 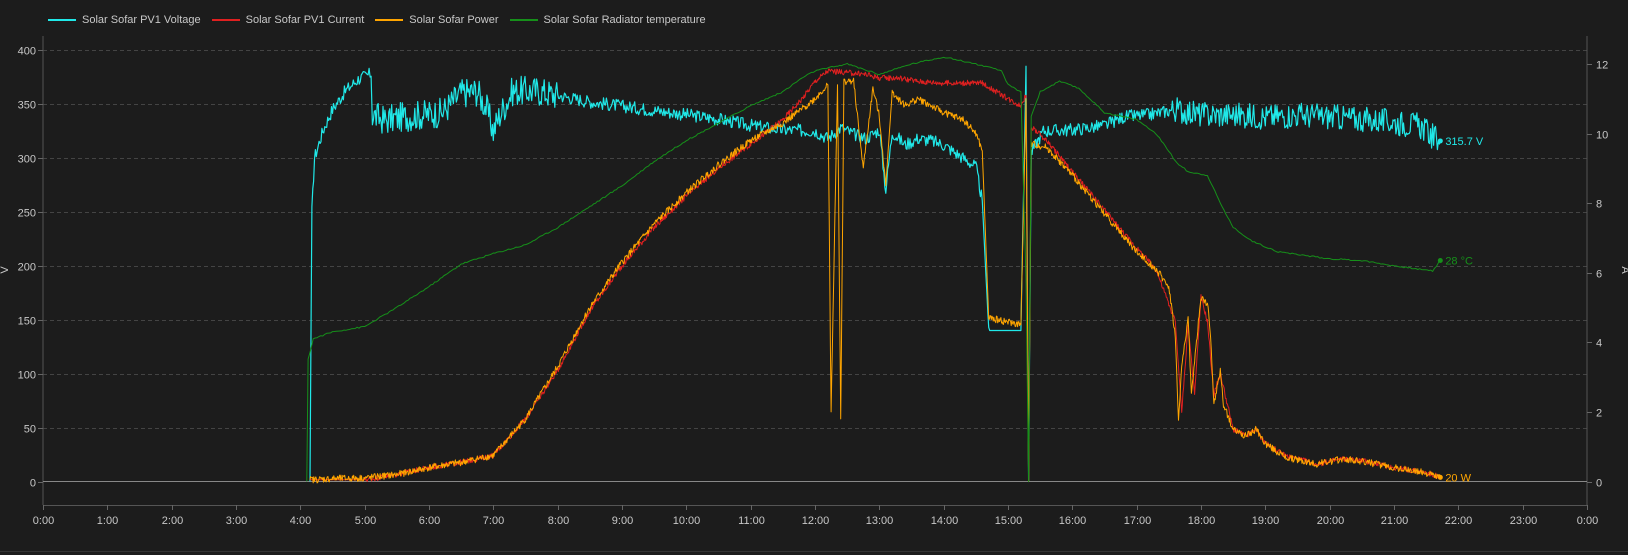 I want to click on x-tick-label: 4:00, so click(x=300, y=521).